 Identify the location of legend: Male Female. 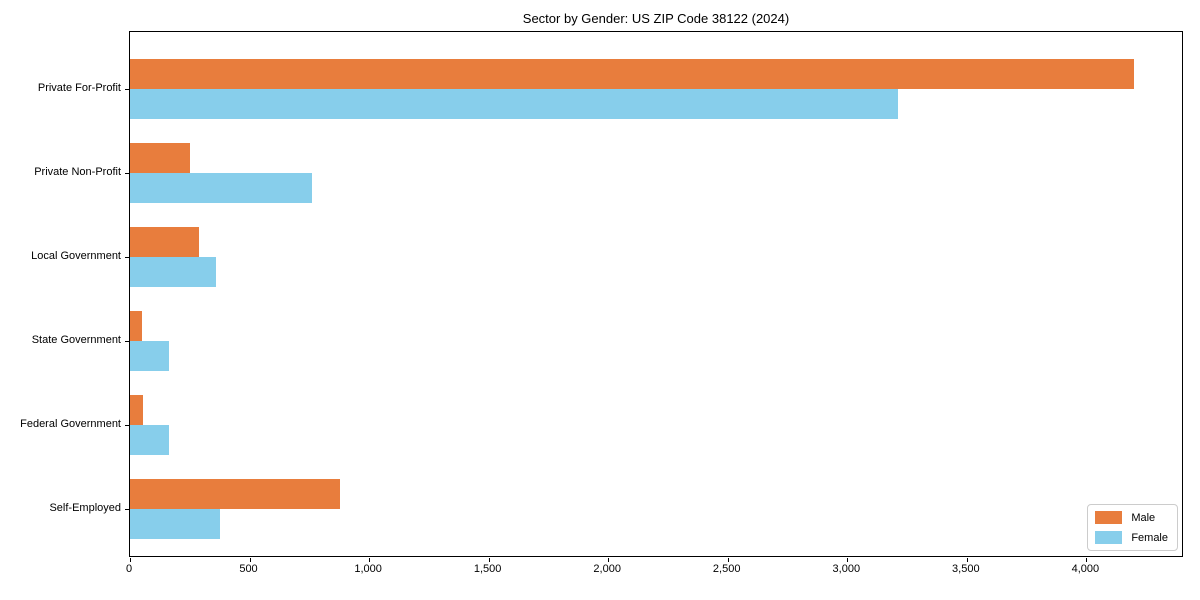
(1132, 527).